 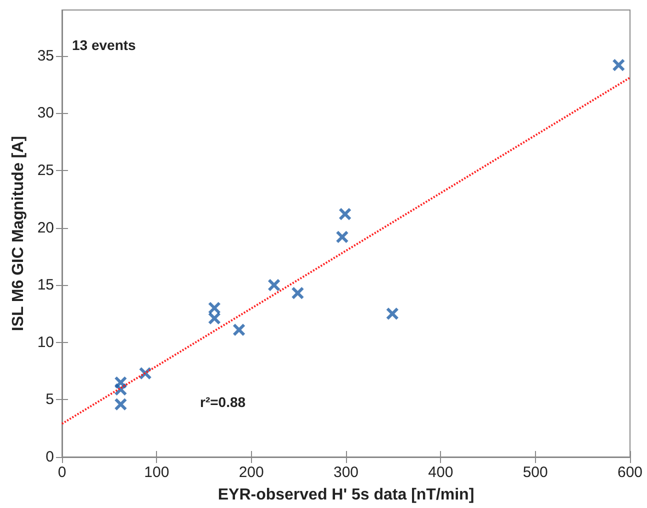 What do you see at coordinates (346, 472) in the screenshot?
I see `x-tick-label: 300` at bounding box center [346, 472].